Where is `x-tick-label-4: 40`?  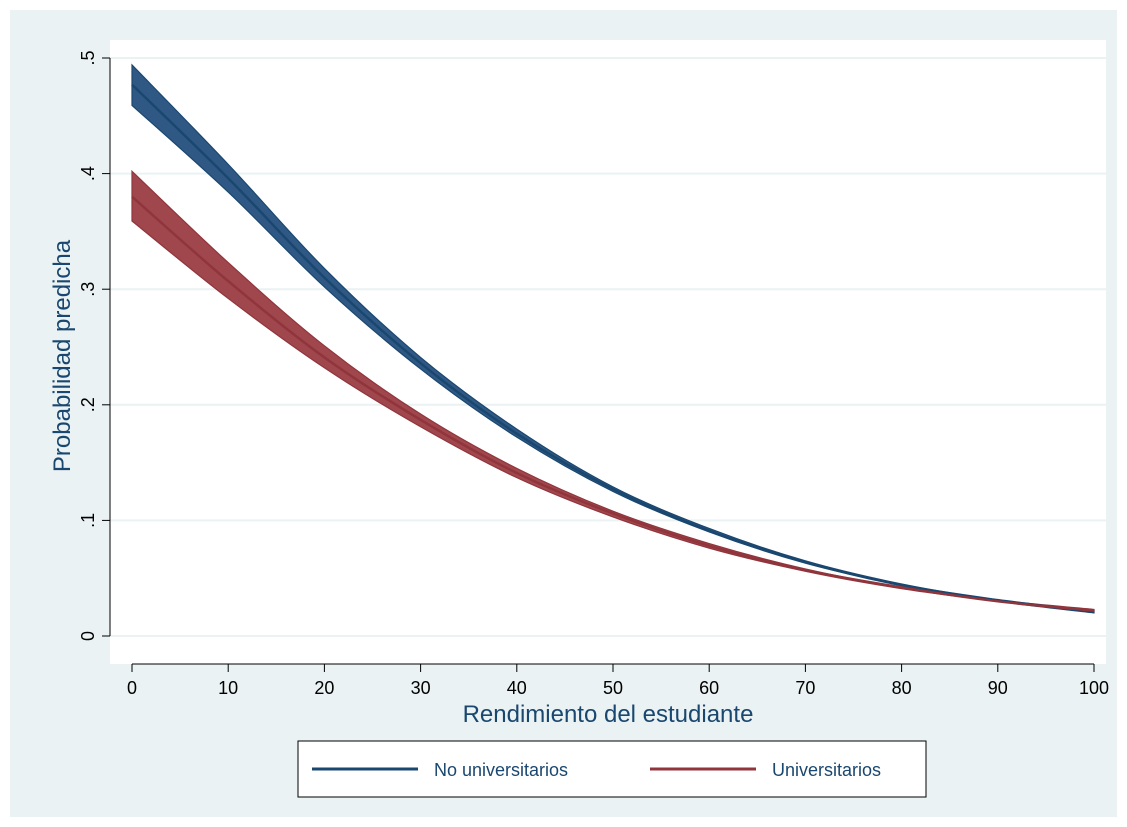 x-tick-label-4: 40 is located at coordinates (517, 688).